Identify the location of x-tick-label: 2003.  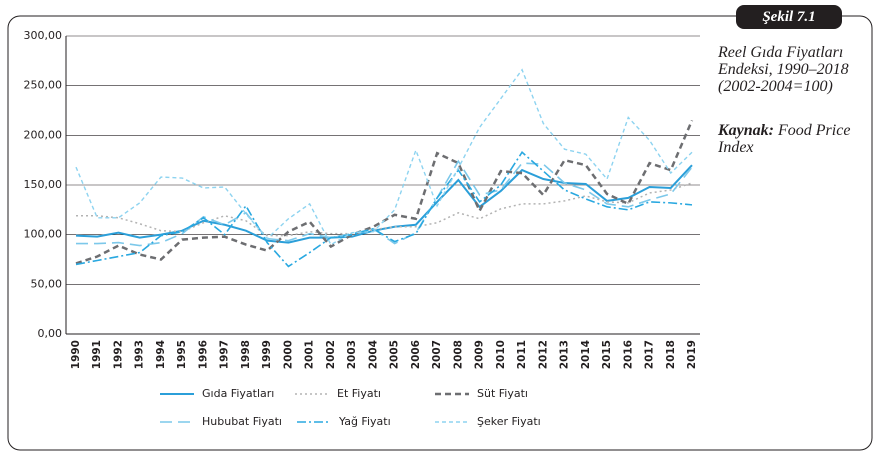
(352, 354).